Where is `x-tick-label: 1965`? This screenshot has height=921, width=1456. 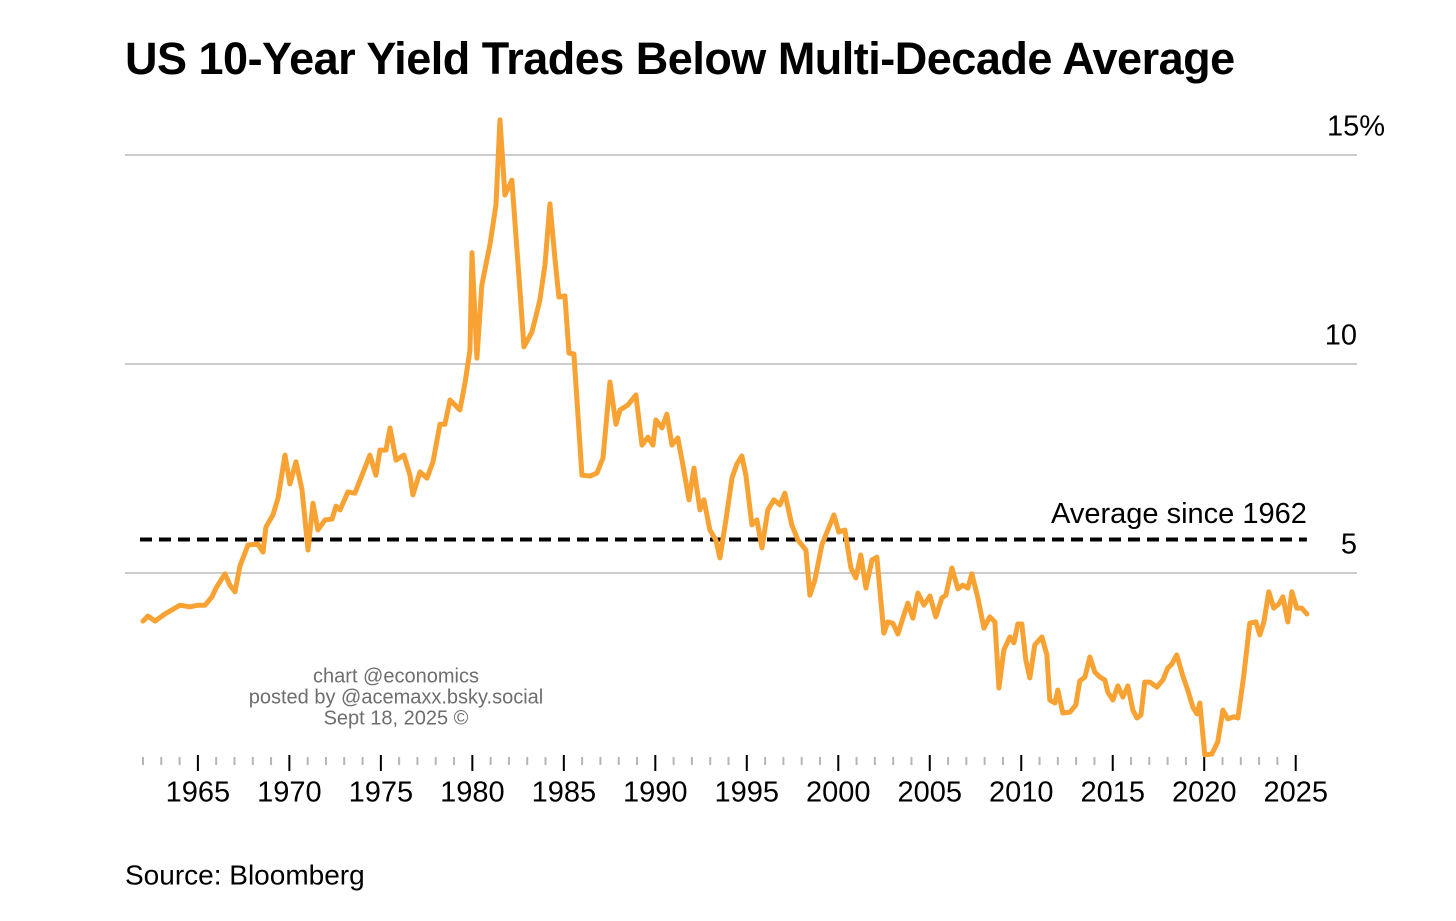 x-tick-label: 1965 is located at coordinates (198, 793).